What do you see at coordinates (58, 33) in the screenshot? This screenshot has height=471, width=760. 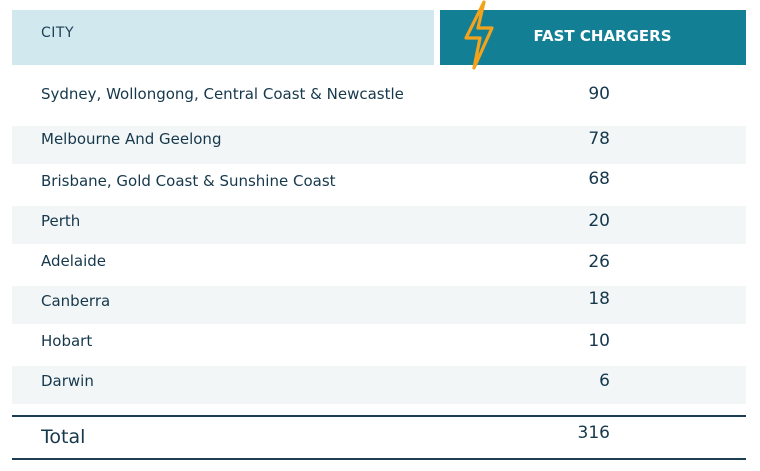 I see `header-city-label: CITY` at bounding box center [58, 33].